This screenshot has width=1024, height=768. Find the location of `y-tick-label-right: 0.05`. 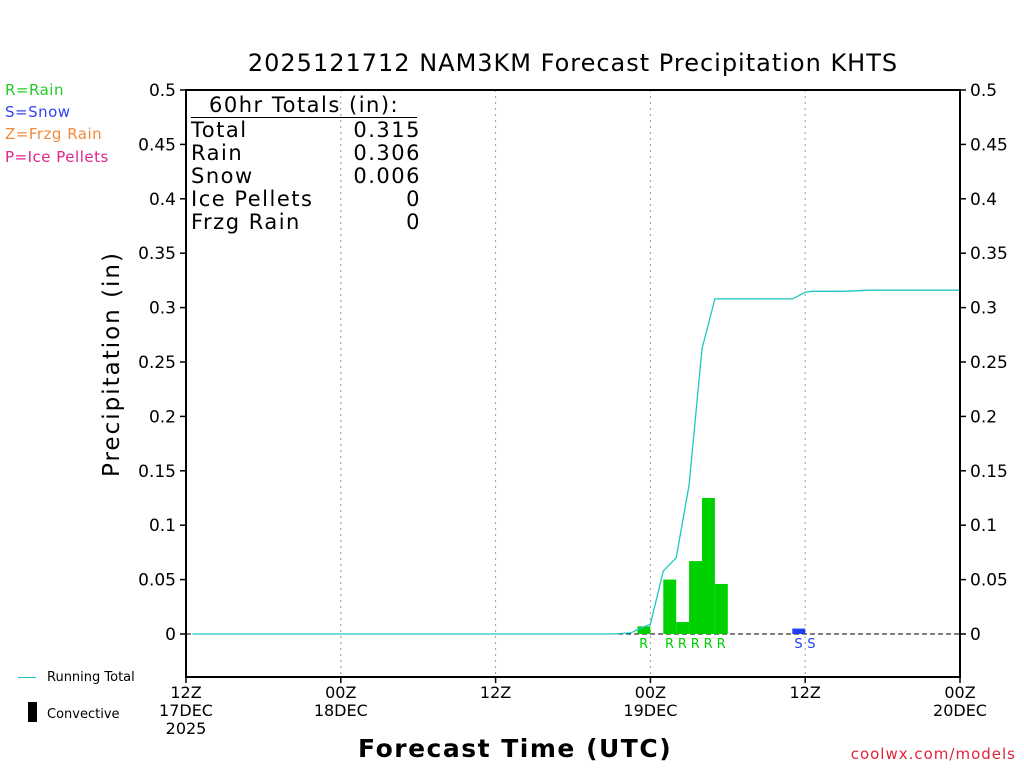

y-tick-label-right: 0.05 is located at coordinates (989, 581).